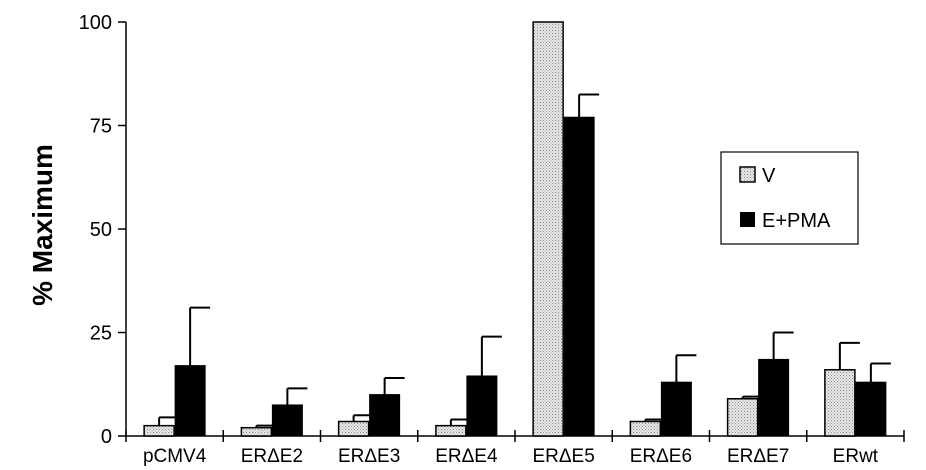  Describe the element at coordinates (106, 437) in the screenshot. I see `y-tick-label: 0` at that location.